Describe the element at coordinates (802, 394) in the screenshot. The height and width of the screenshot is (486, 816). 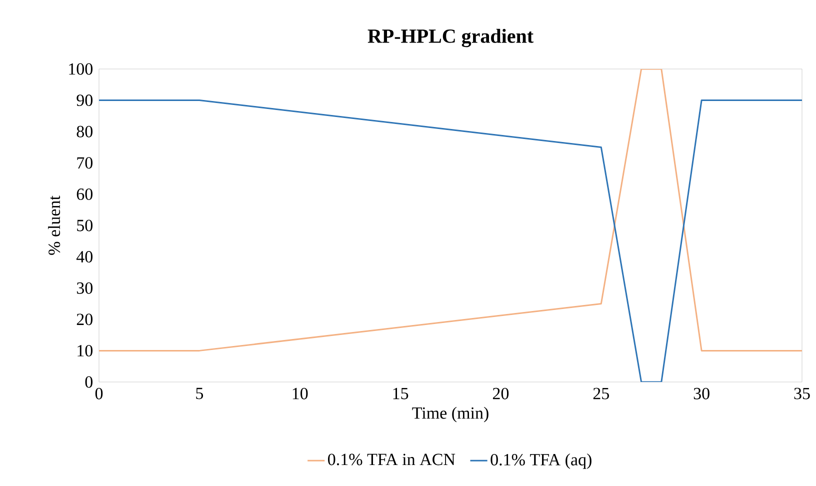
I see `x-tick-label: 35` at that location.